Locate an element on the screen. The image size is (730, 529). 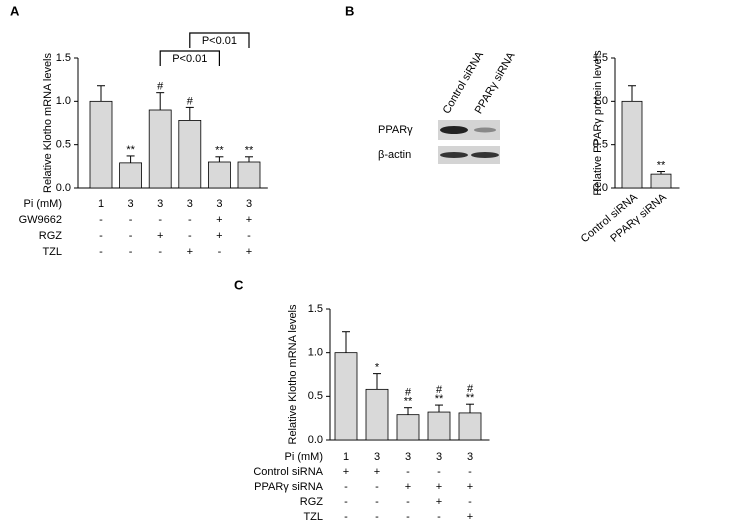
row-label: GW9662 is located at coordinates (40, 220).